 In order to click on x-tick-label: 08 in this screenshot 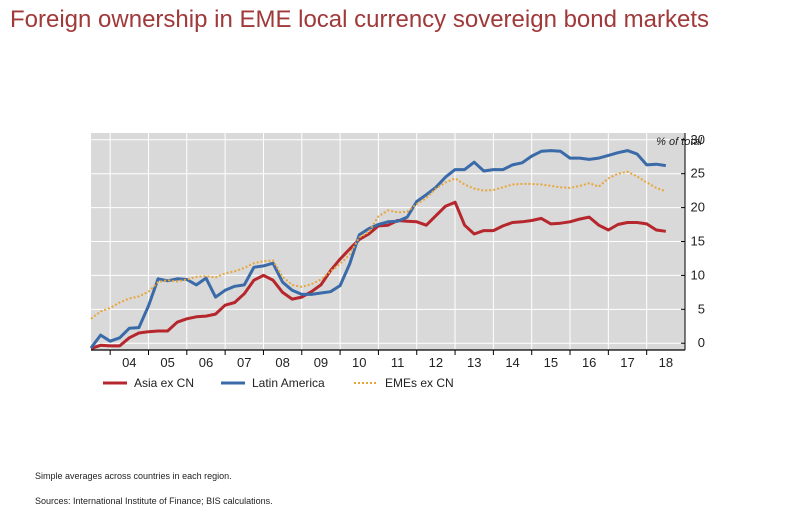, I will do `click(282, 362)`.